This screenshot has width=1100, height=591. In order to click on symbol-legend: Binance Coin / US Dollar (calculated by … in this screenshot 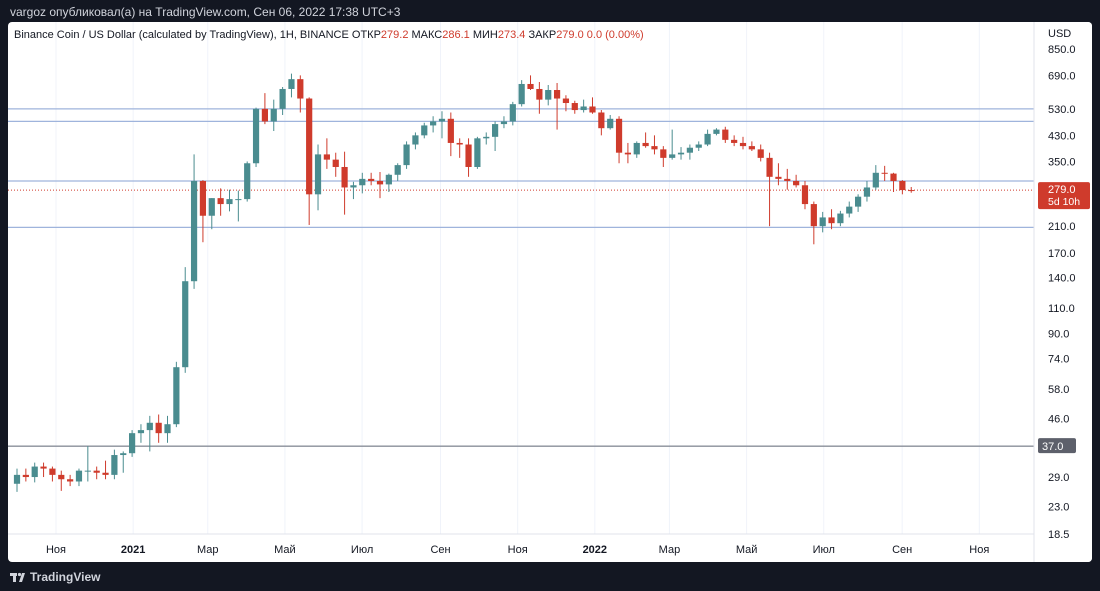, I will do `click(329, 35)`.